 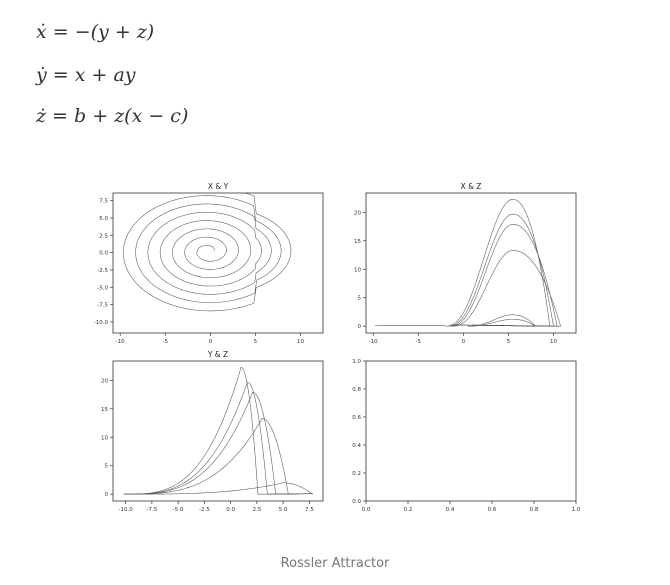 What do you see at coordinates (103, 219) in the screenshot?
I see `y-tick-label-xy: 5.0` at bounding box center [103, 219].